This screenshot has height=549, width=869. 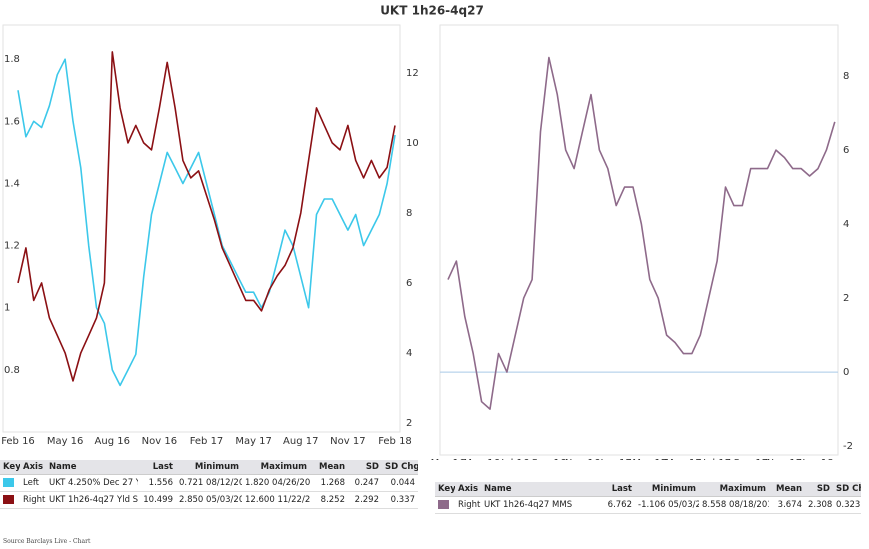 What do you see at coordinates (33, 500) in the screenshot?
I see `axis-cell: Right` at bounding box center [33, 500].